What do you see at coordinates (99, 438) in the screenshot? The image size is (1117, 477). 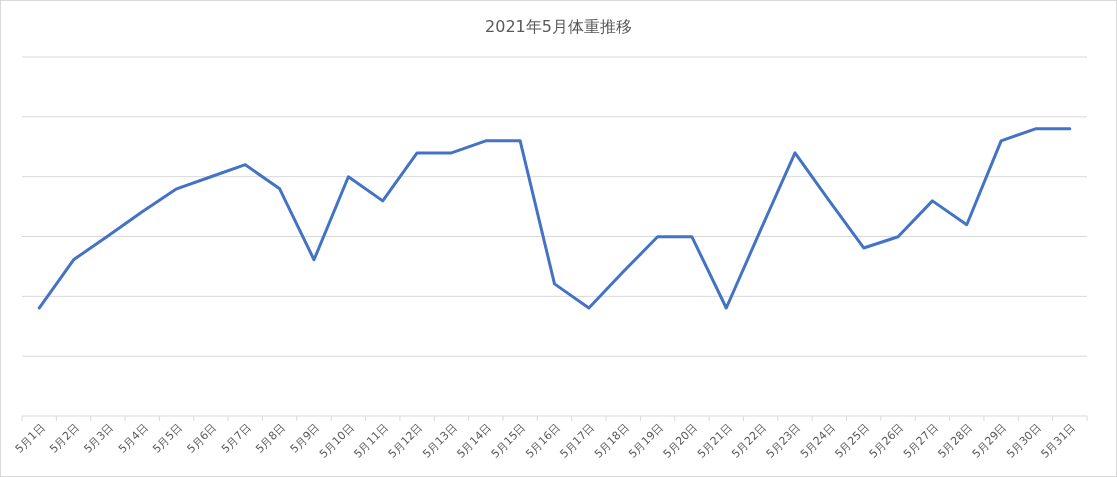 I see `x-tick-label: 5月3日` at bounding box center [99, 438].